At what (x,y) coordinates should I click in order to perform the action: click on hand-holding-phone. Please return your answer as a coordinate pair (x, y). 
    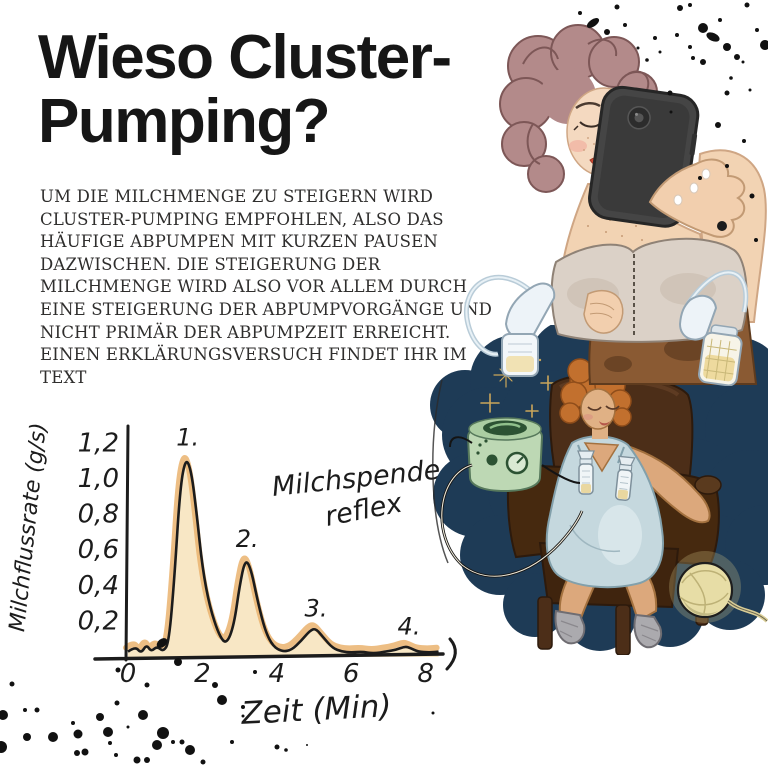
    Looking at the image, I should click on (697, 198).